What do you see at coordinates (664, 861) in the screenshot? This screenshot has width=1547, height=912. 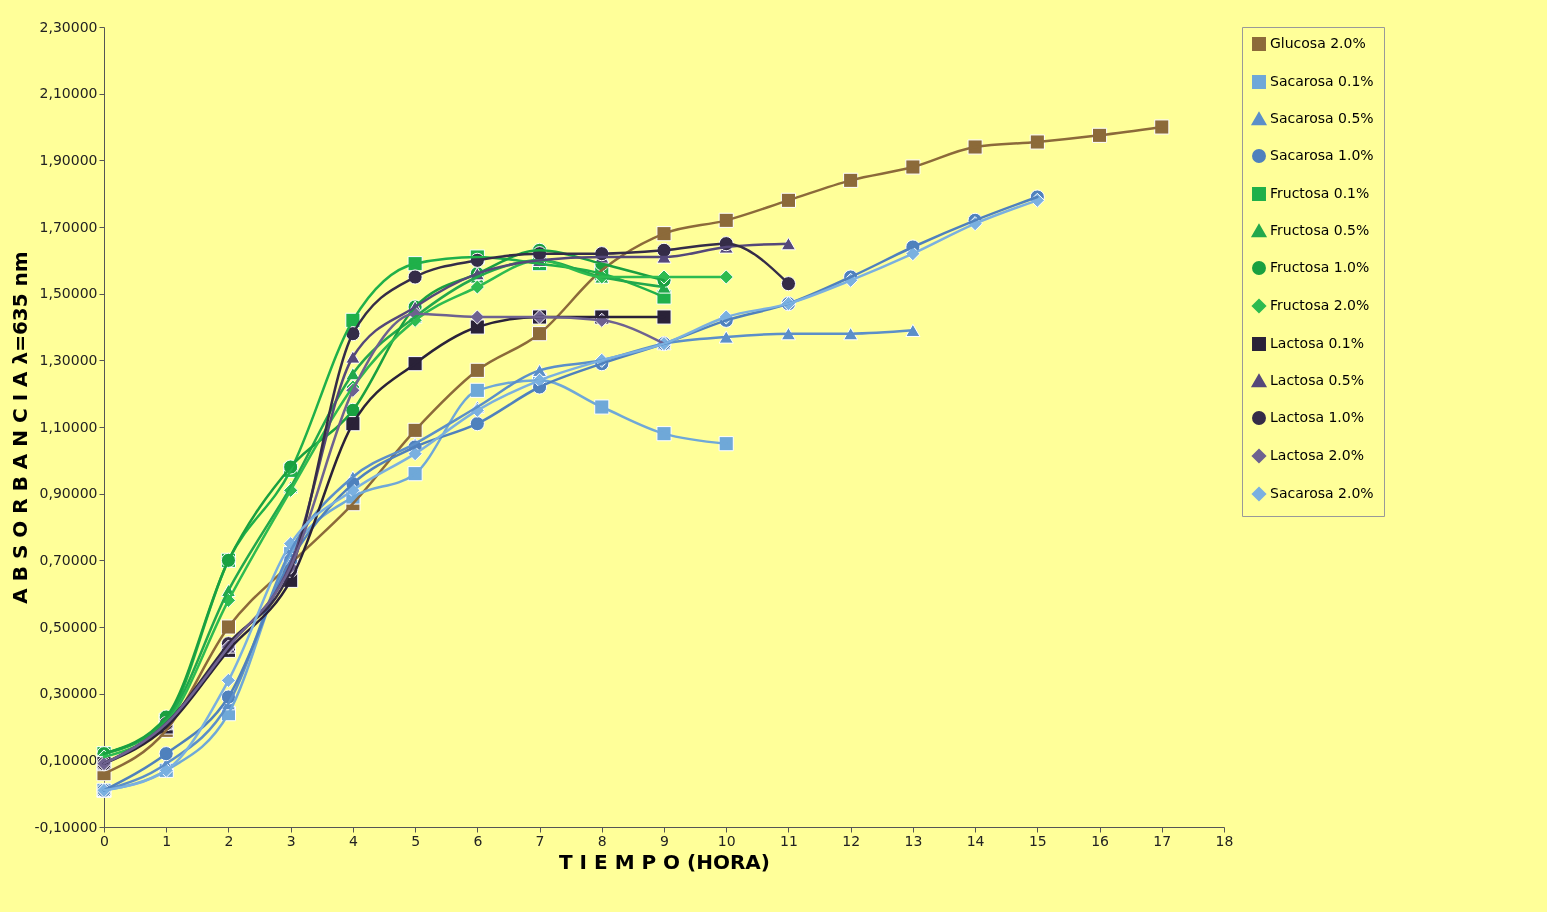 I see `x-axis-title: T I E M P O (HORA)` at bounding box center [664, 861].